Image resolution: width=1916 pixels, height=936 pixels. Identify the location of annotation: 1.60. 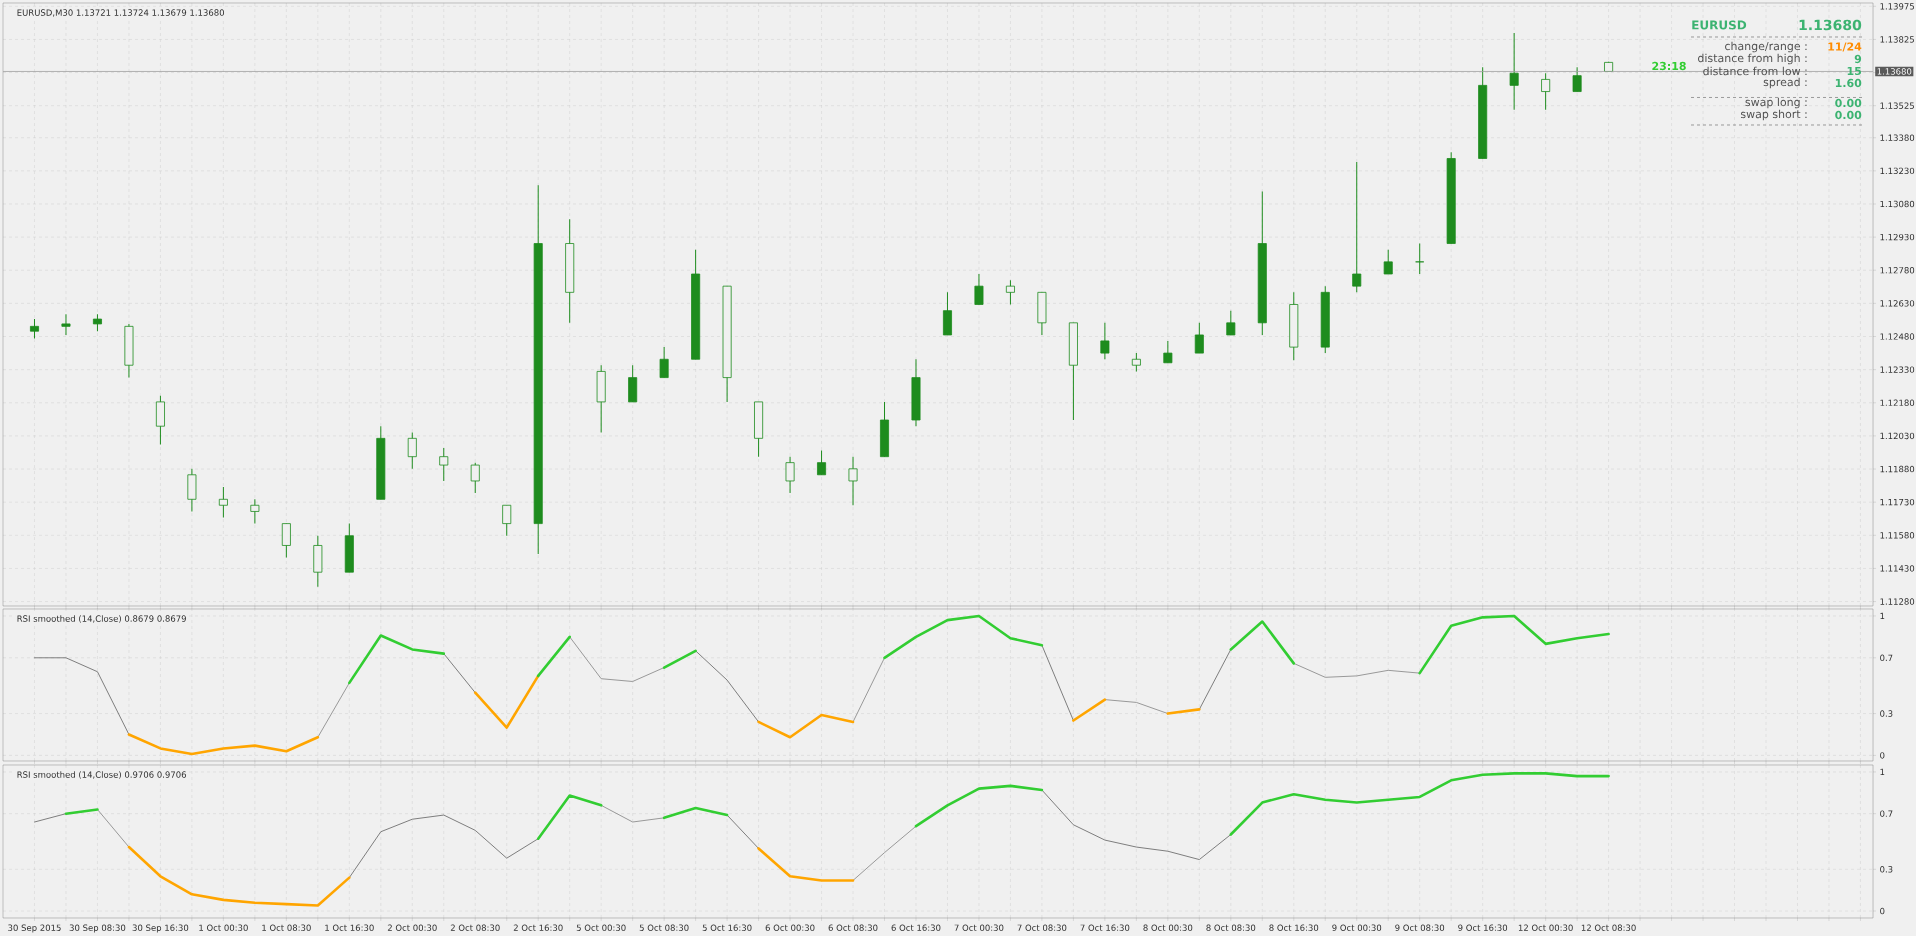
(1848, 83).